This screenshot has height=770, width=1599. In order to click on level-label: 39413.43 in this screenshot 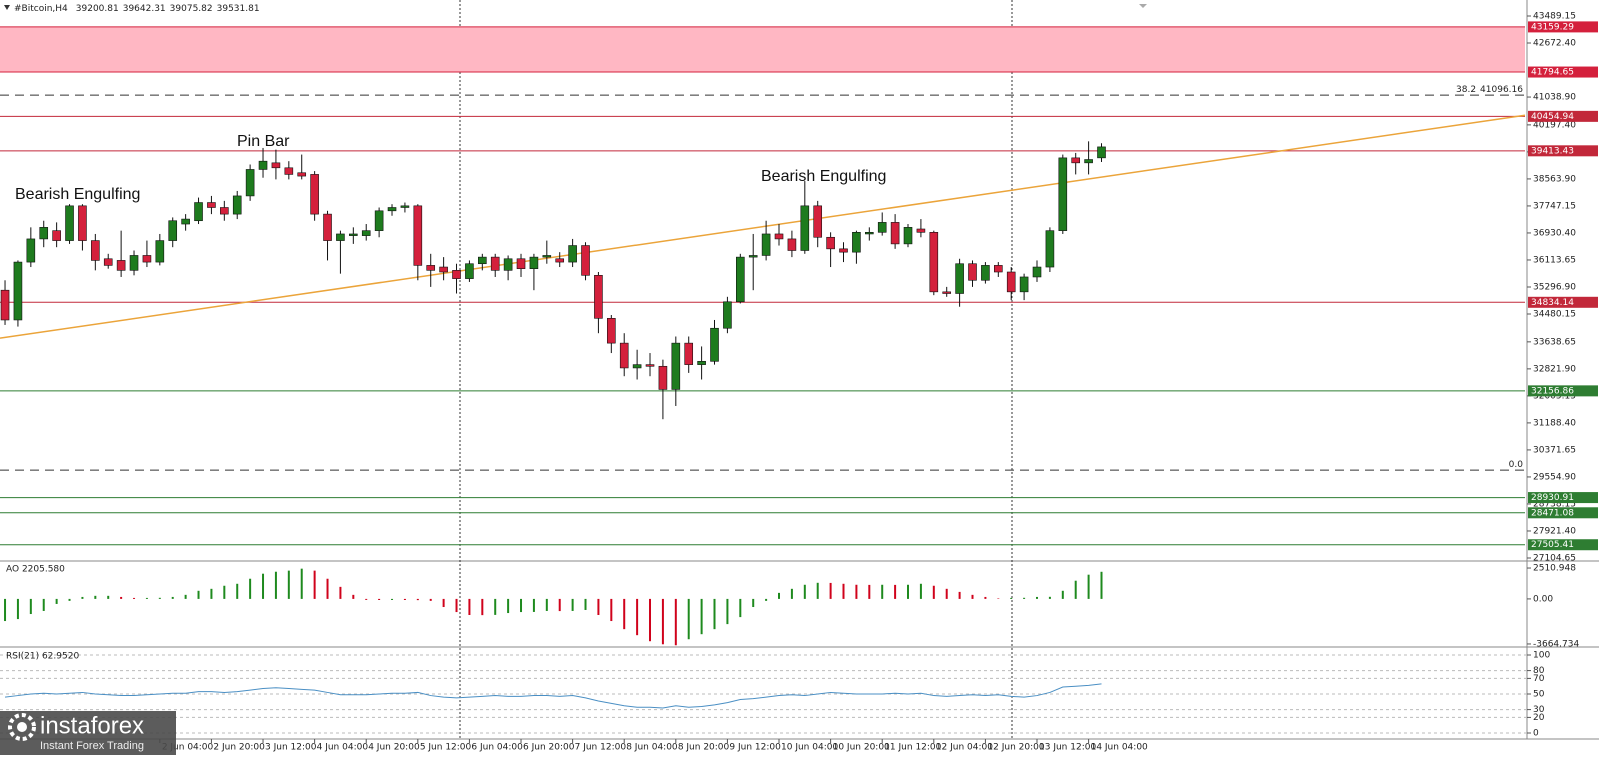, I will do `click(1552, 151)`.